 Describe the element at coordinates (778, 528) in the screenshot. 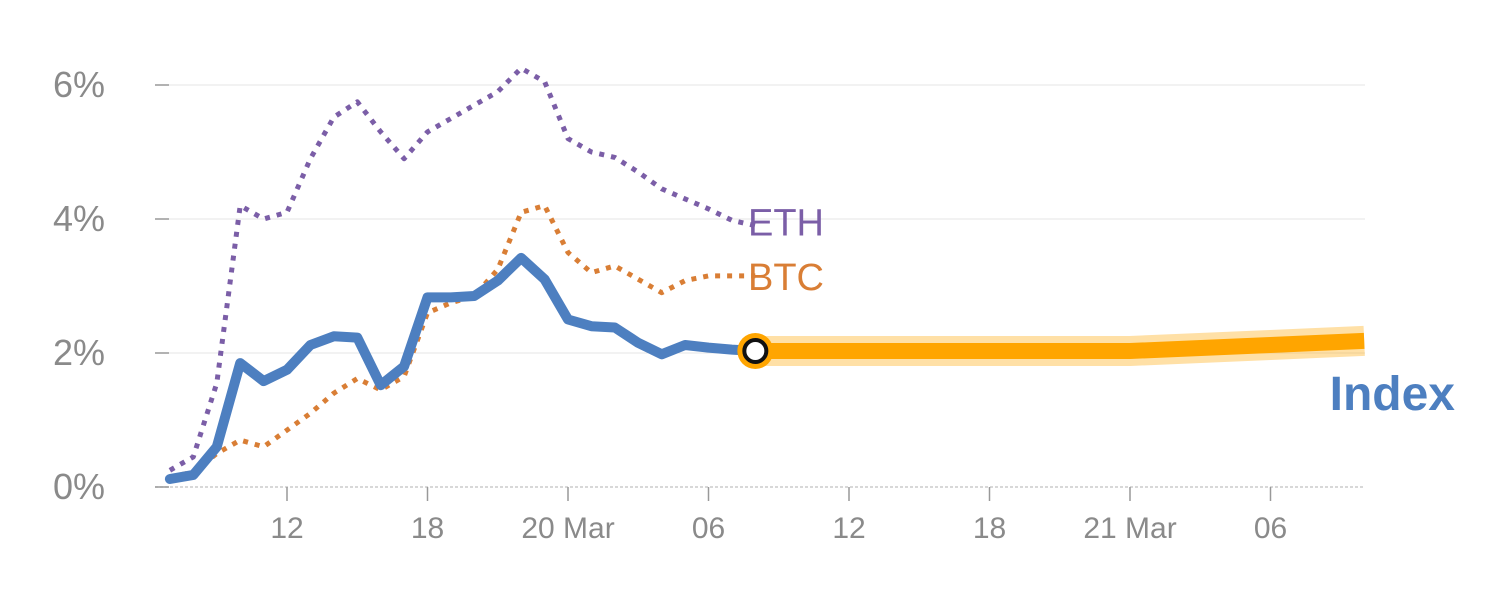

I see `x-tick-labels: 12 18 20 Mar 06 12 18 21 Mar 06` at that location.